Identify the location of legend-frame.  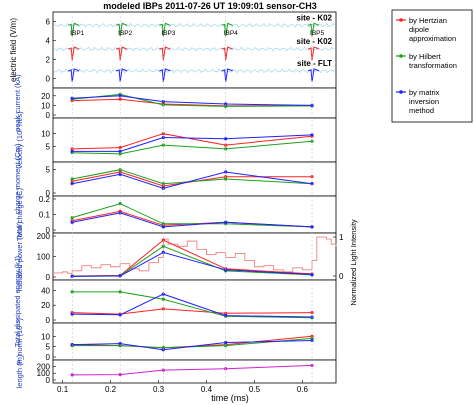
(432, 66).